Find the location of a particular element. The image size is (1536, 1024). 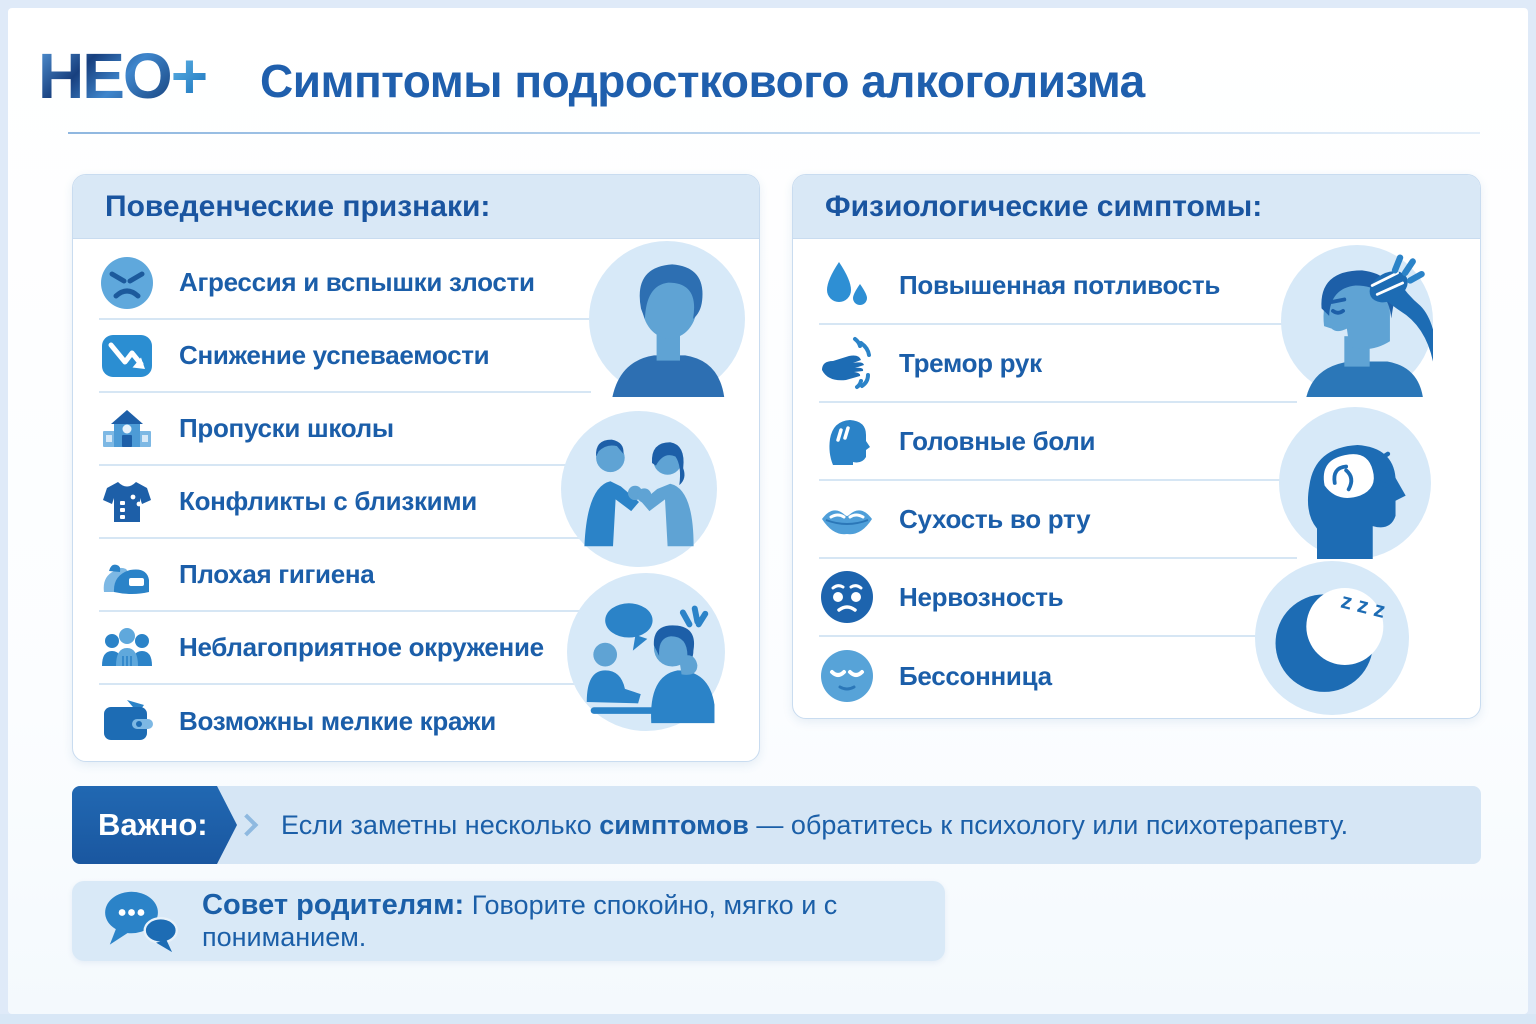

list-item: Пропуски школы is located at coordinates (345, 429).